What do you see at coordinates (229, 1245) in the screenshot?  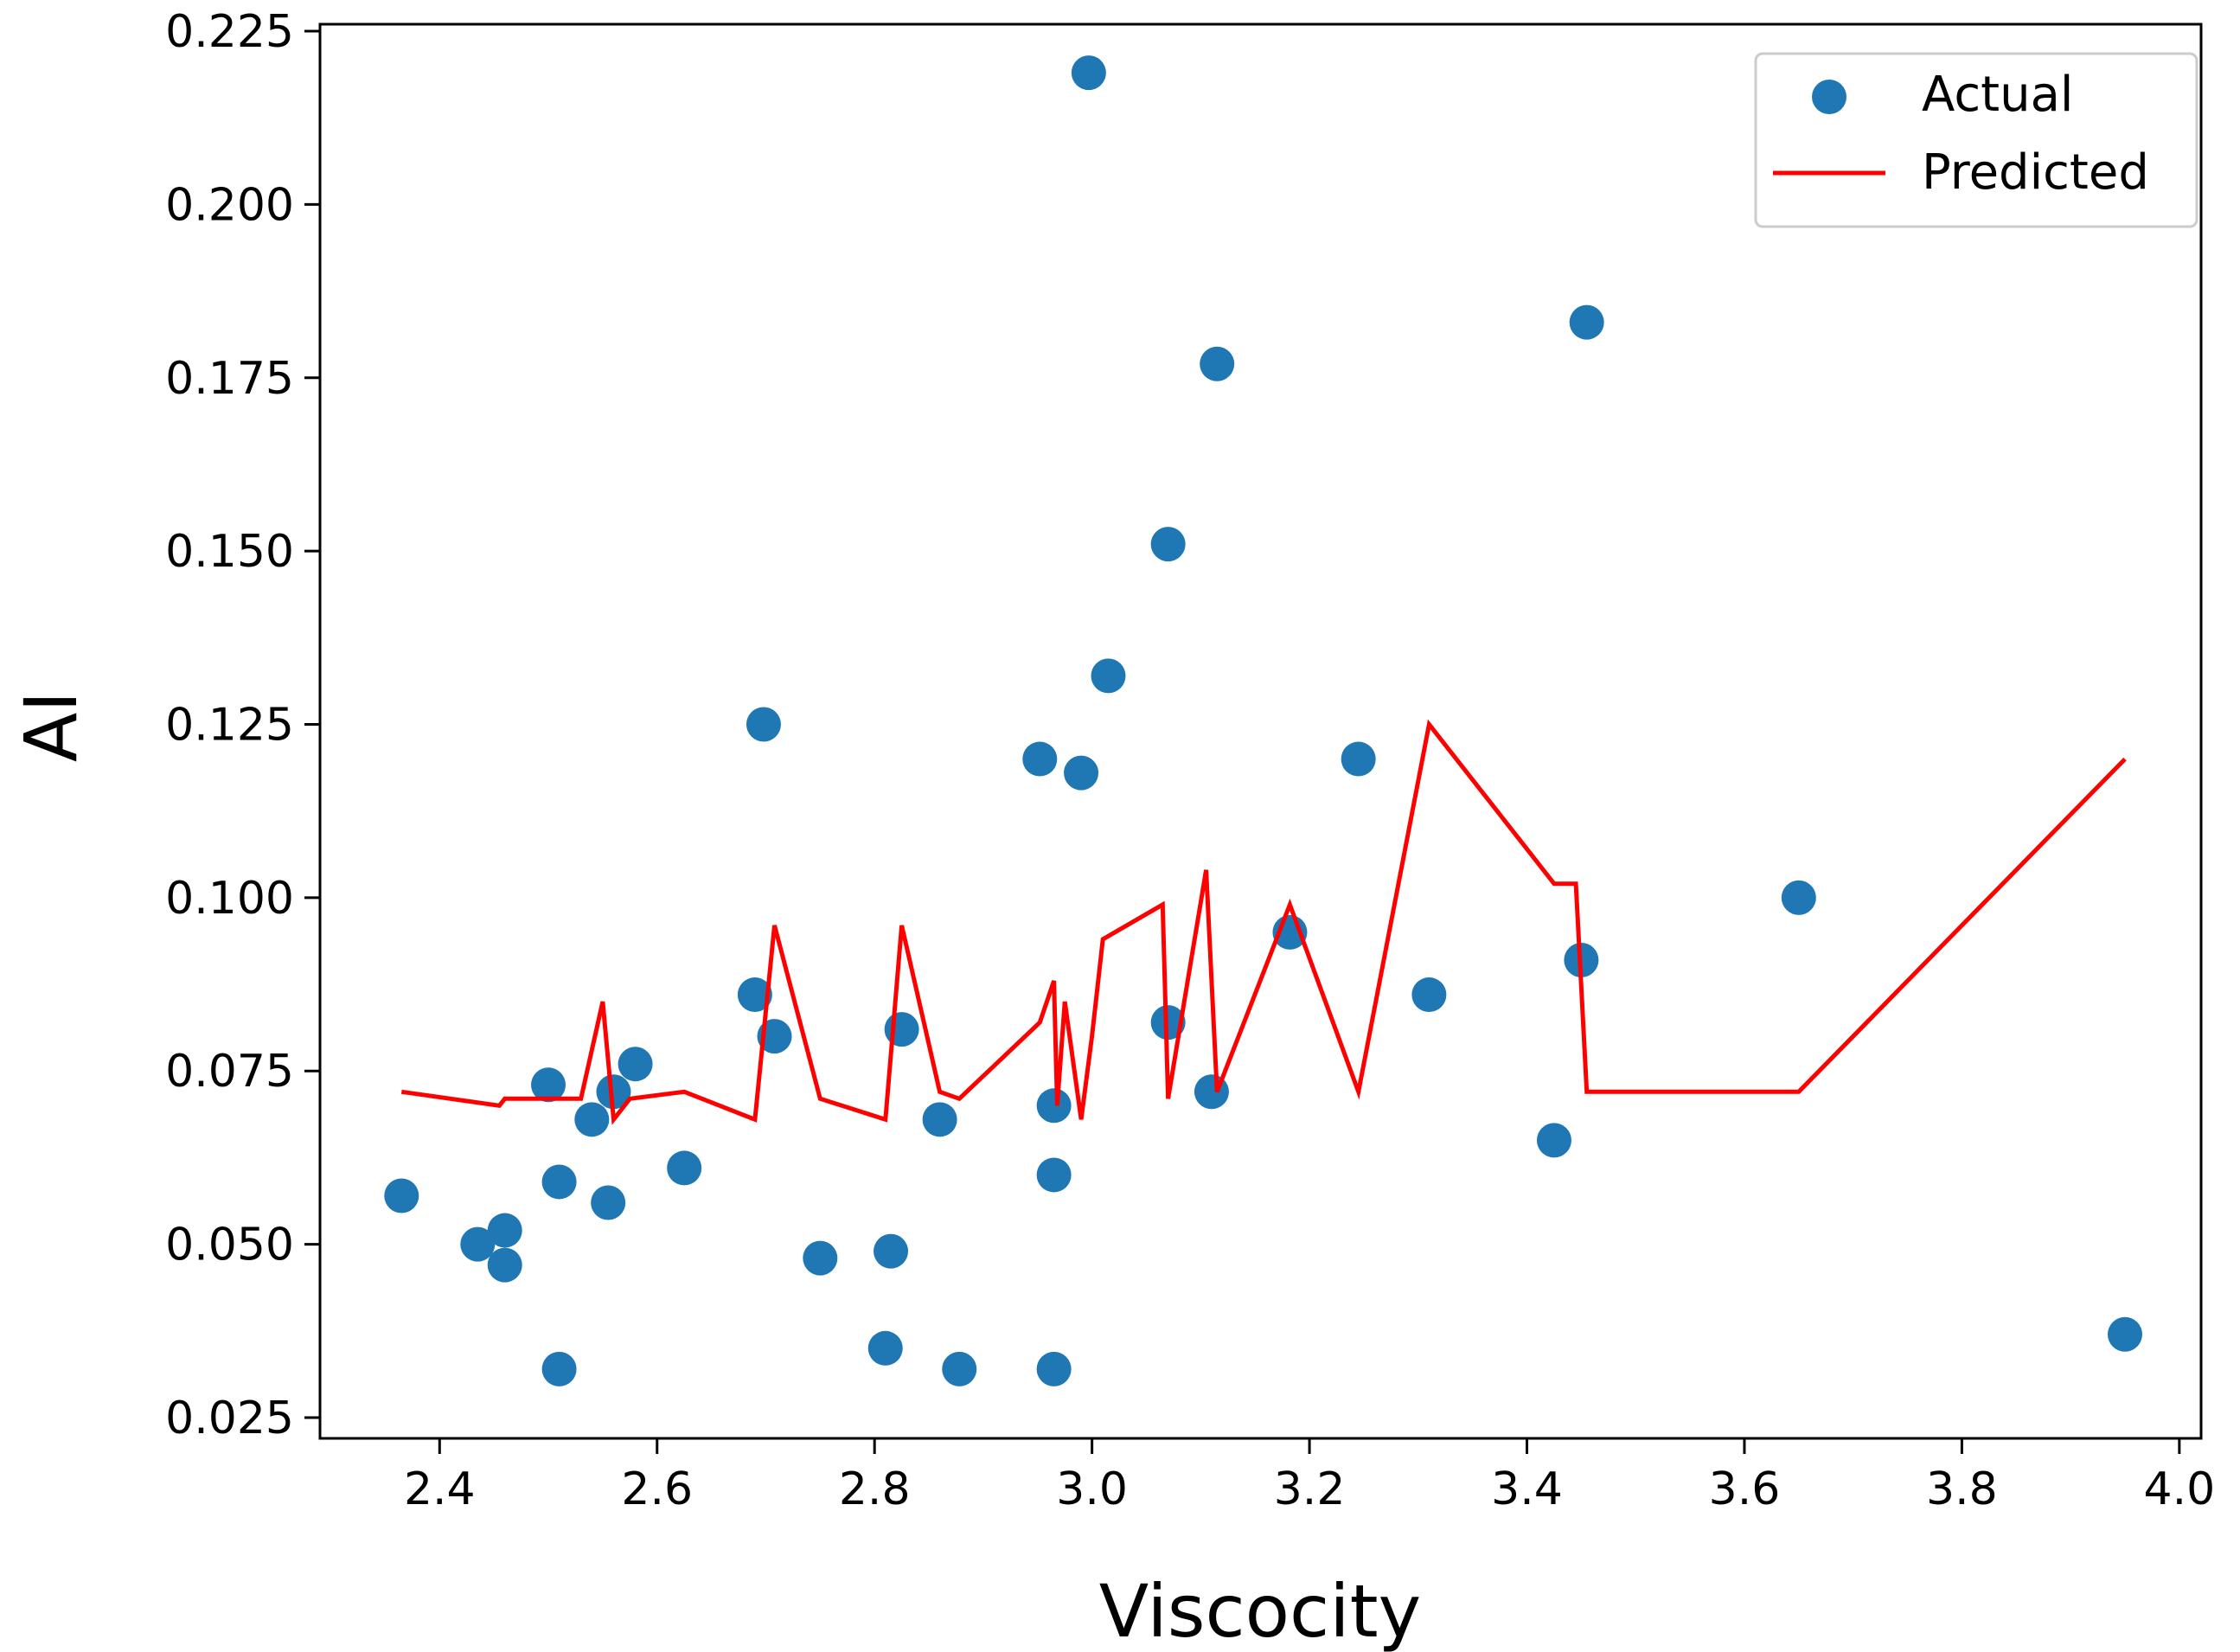 I see `y-tick-label: 0.050` at bounding box center [229, 1245].